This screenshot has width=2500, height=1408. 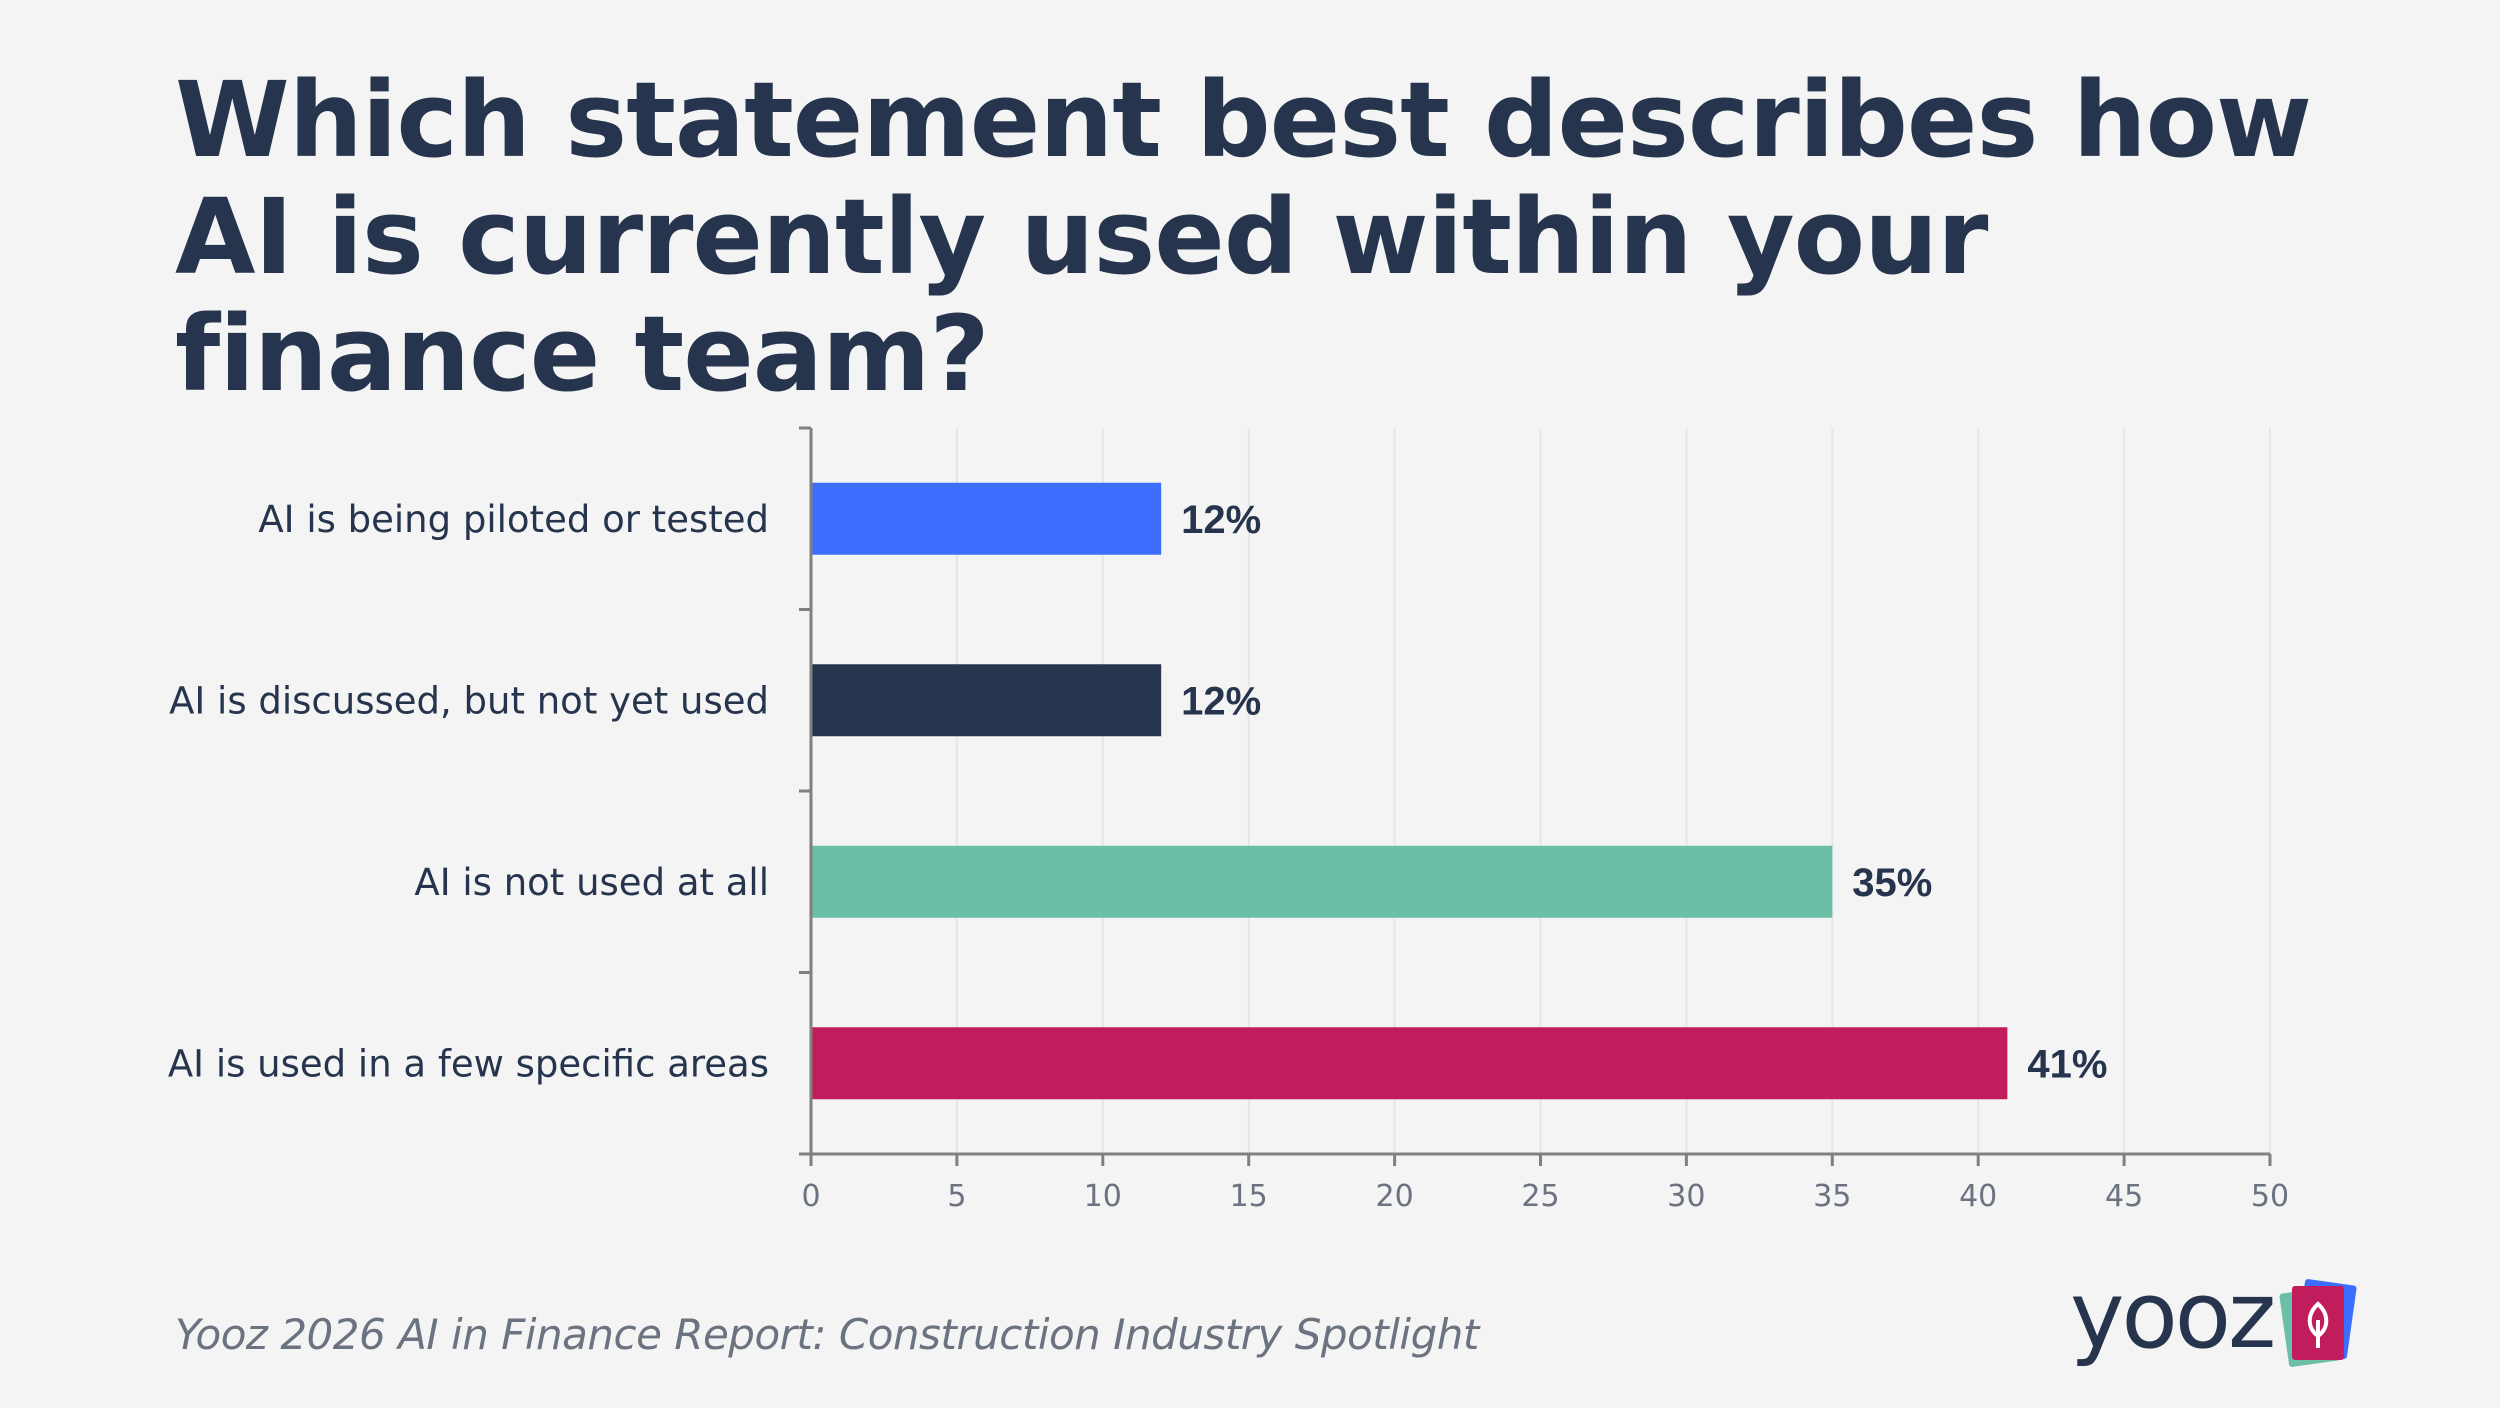 What do you see at coordinates (2124, 1196) in the screenshot?
I see `x-tick-label: 45` at bounding box center [2124, 1196].